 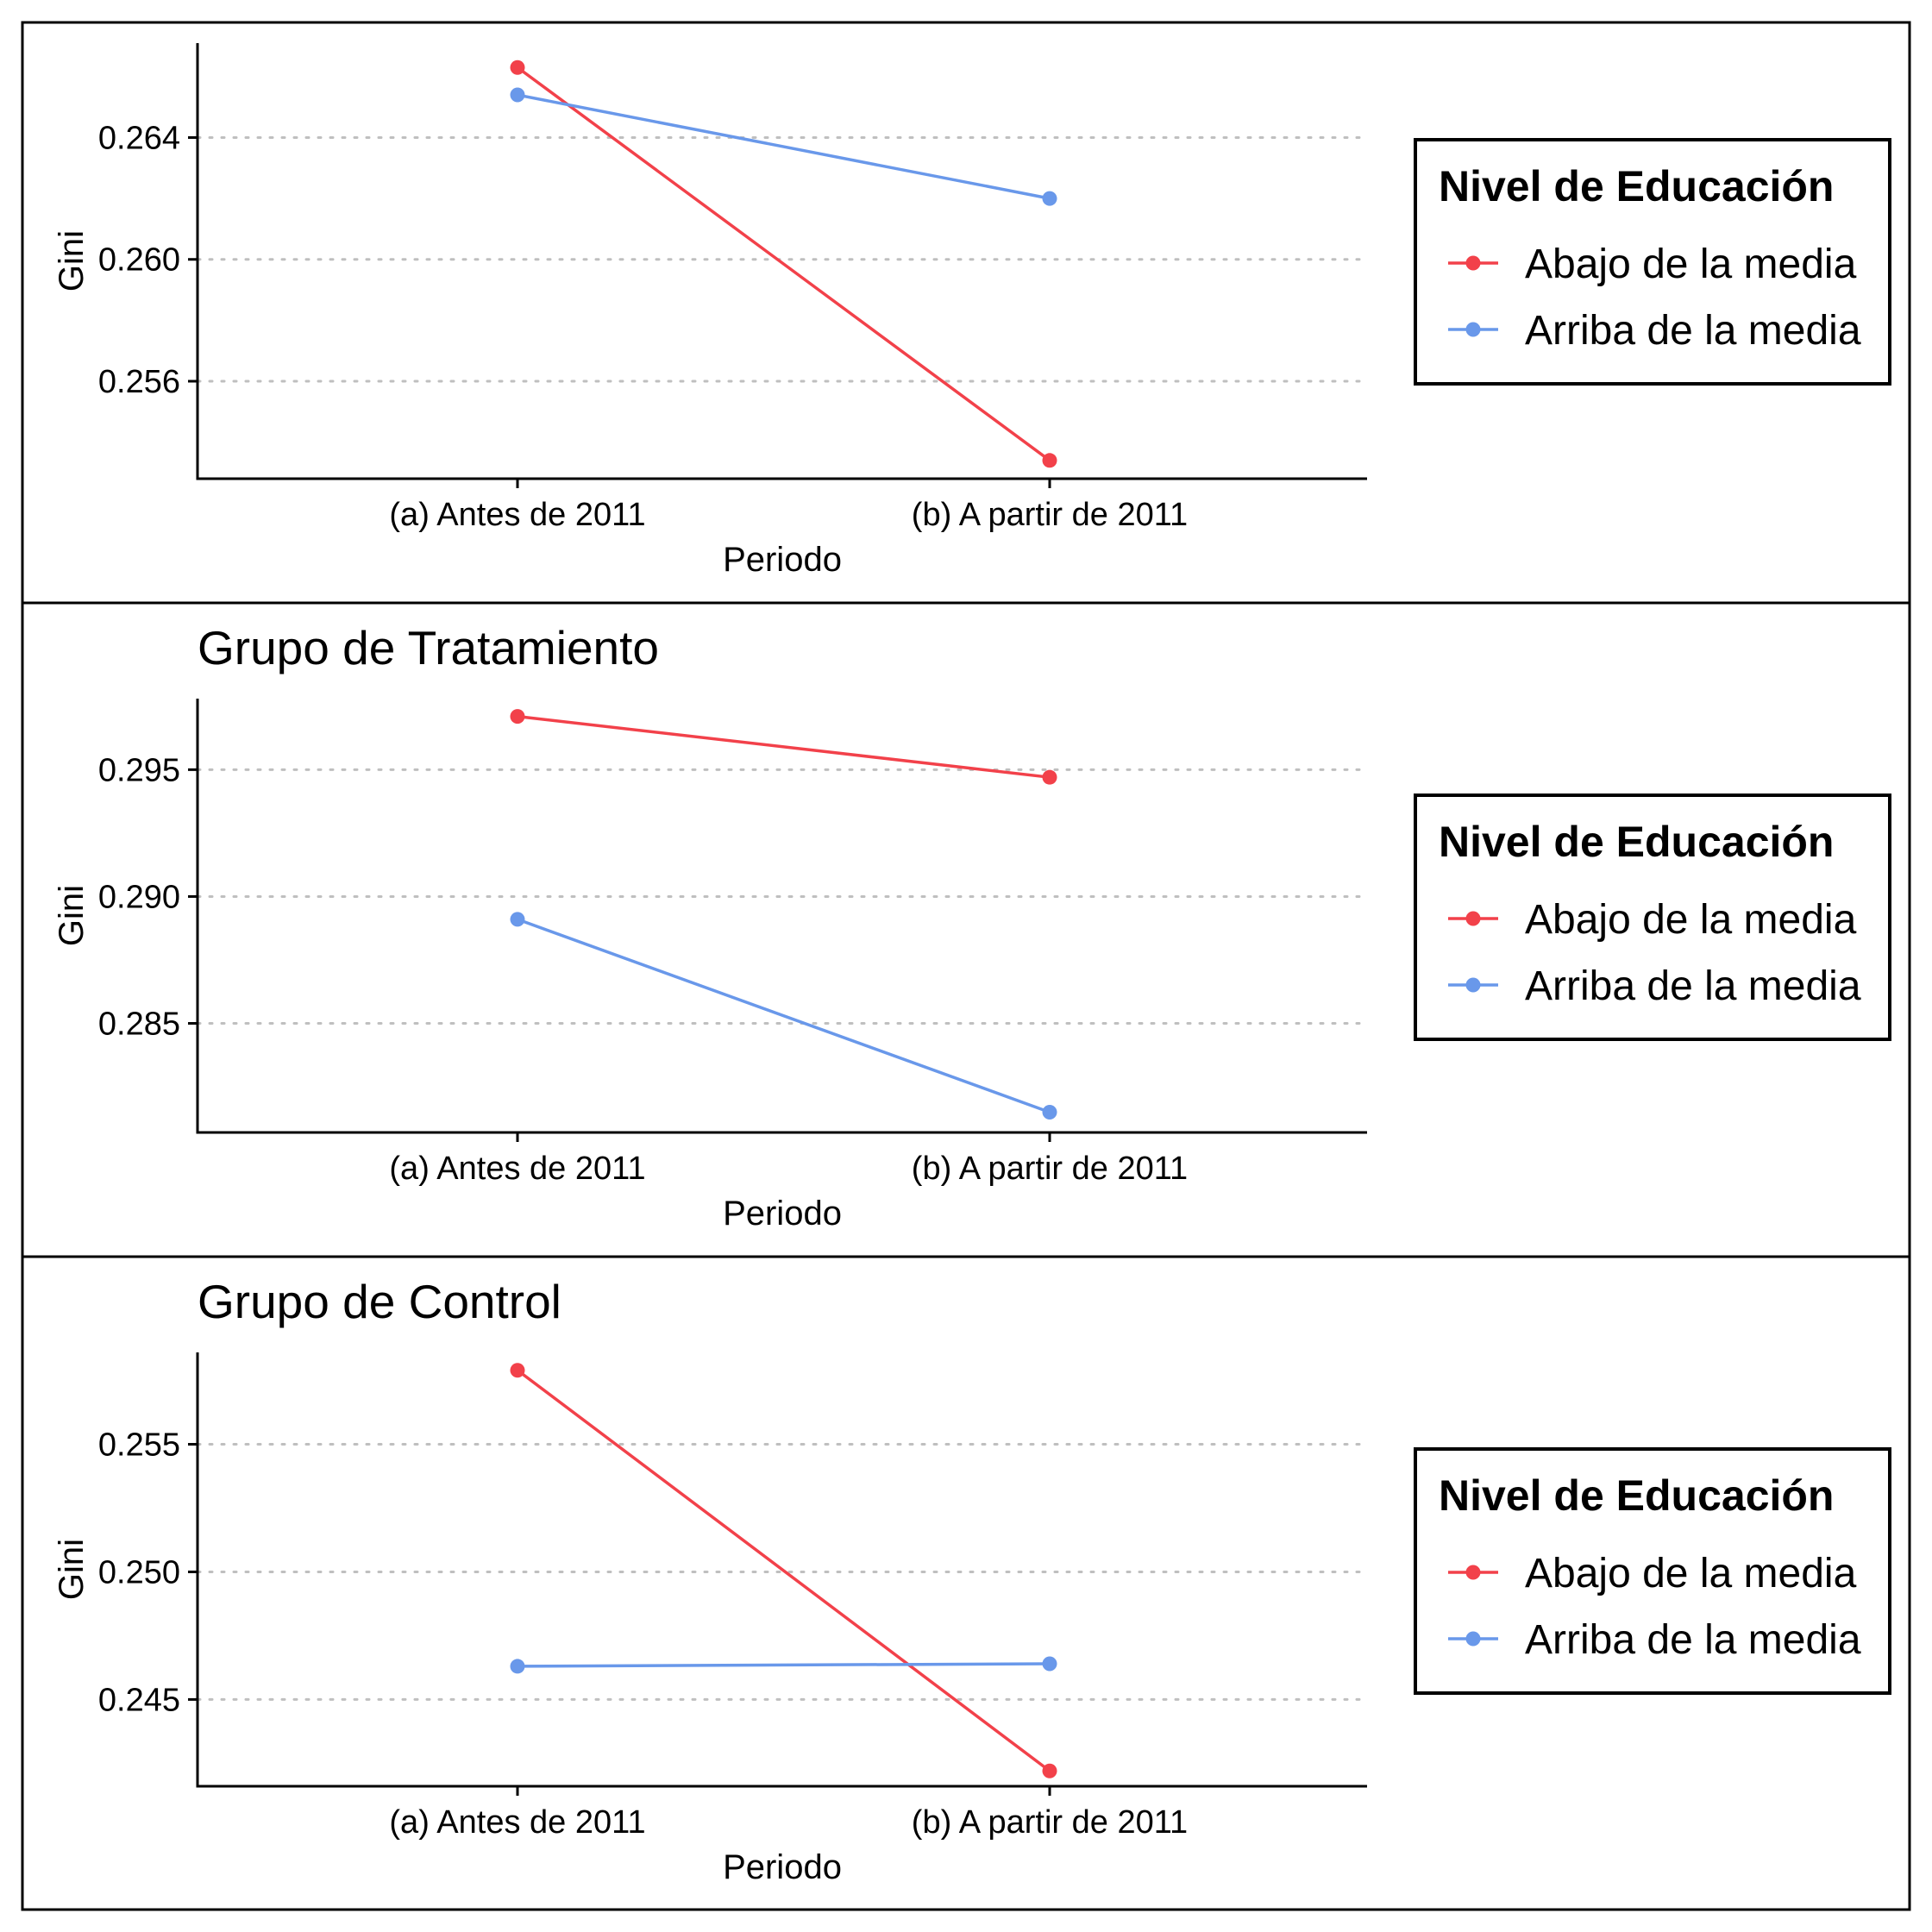 What do you see at coordinates (139, 1445) in the screenshot?
I see `y-tick-label: 0.255` at bounding box center [139, 1445].